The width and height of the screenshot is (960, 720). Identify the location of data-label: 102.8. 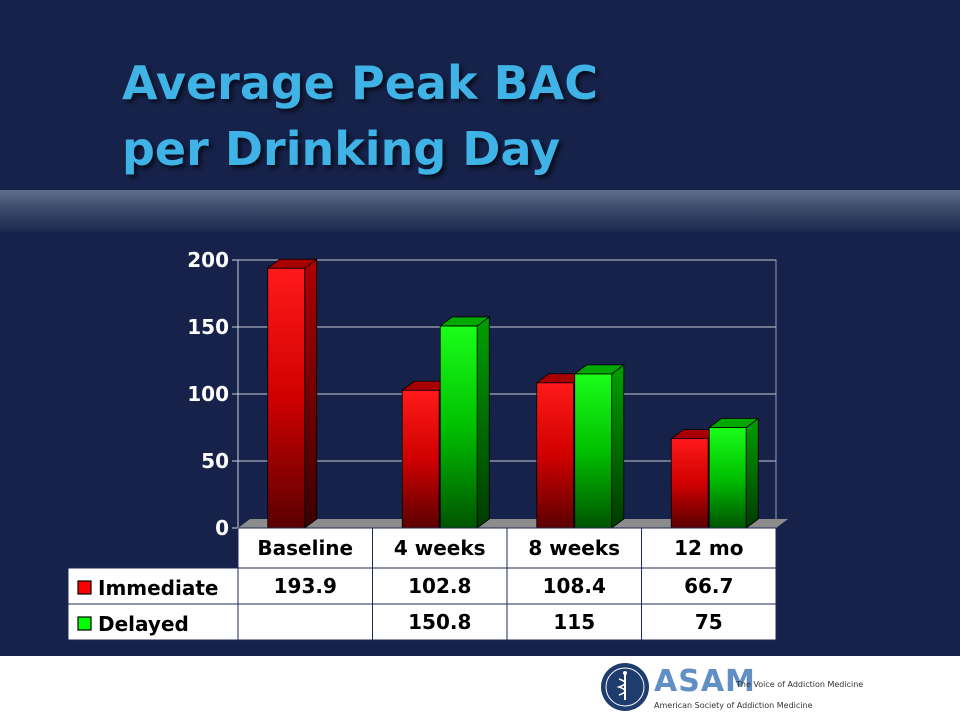
(439, 586).